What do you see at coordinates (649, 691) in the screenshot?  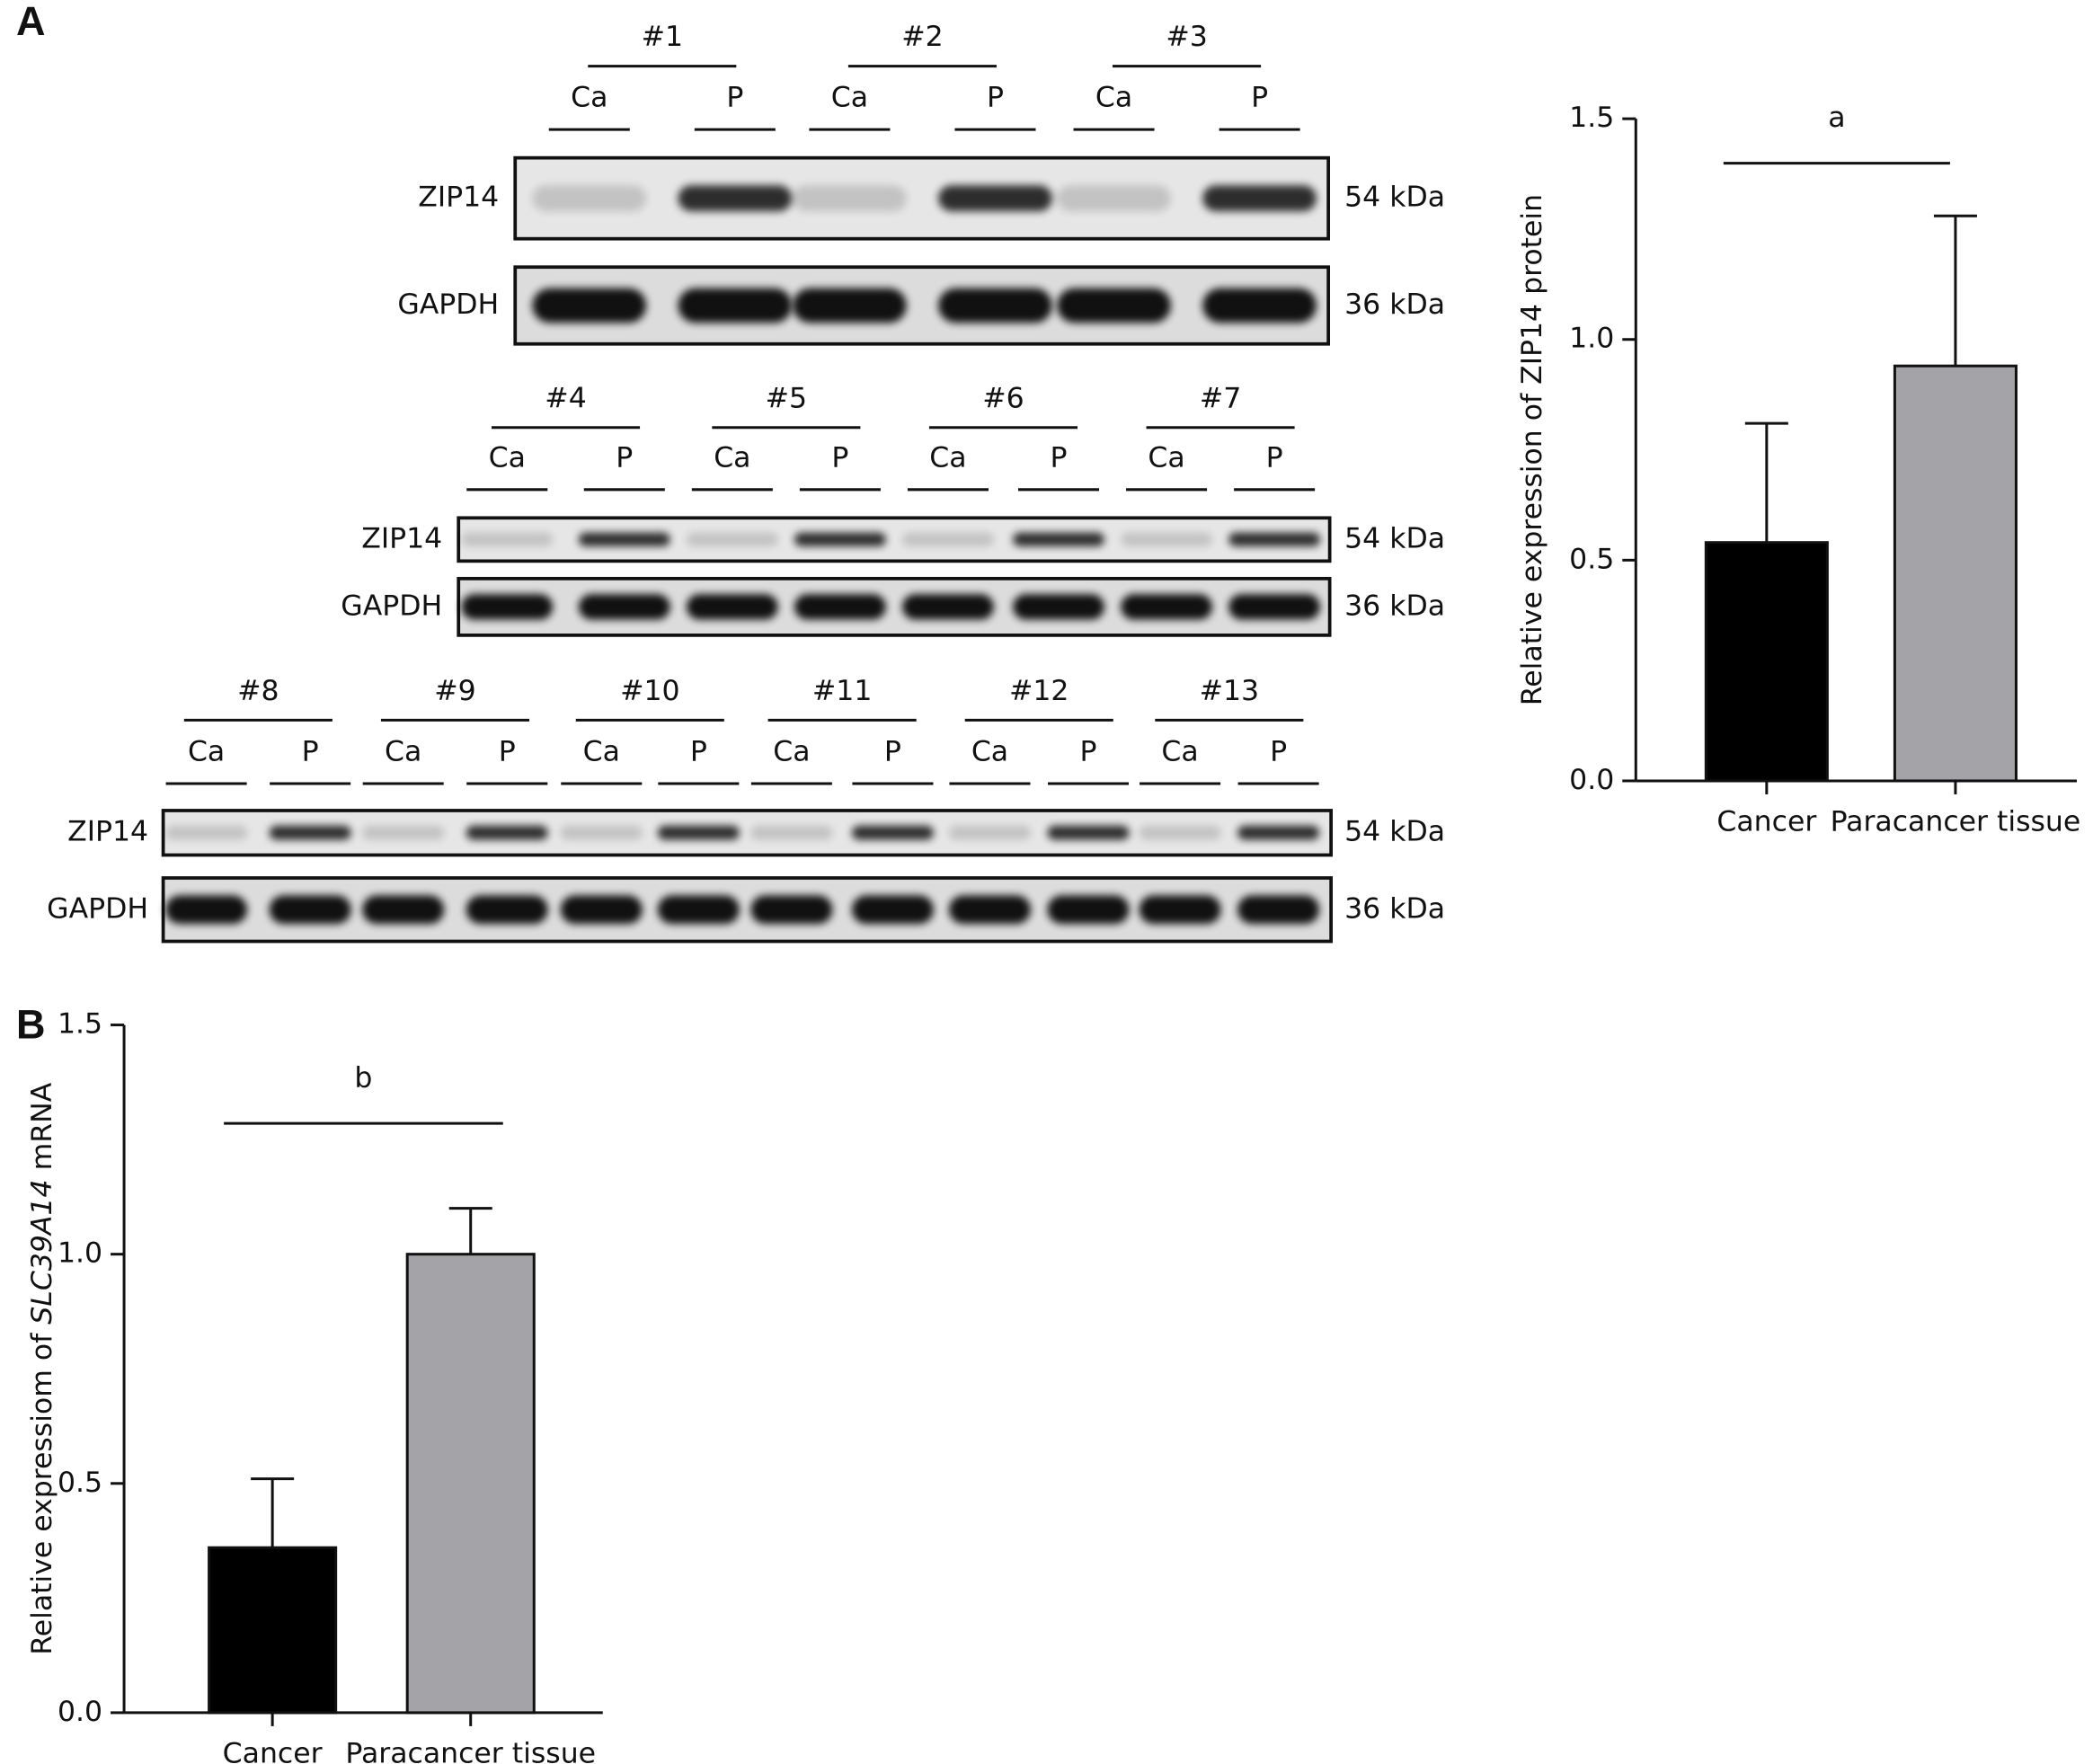 I see `sample-label: #10` at bounding box center [649, 691].